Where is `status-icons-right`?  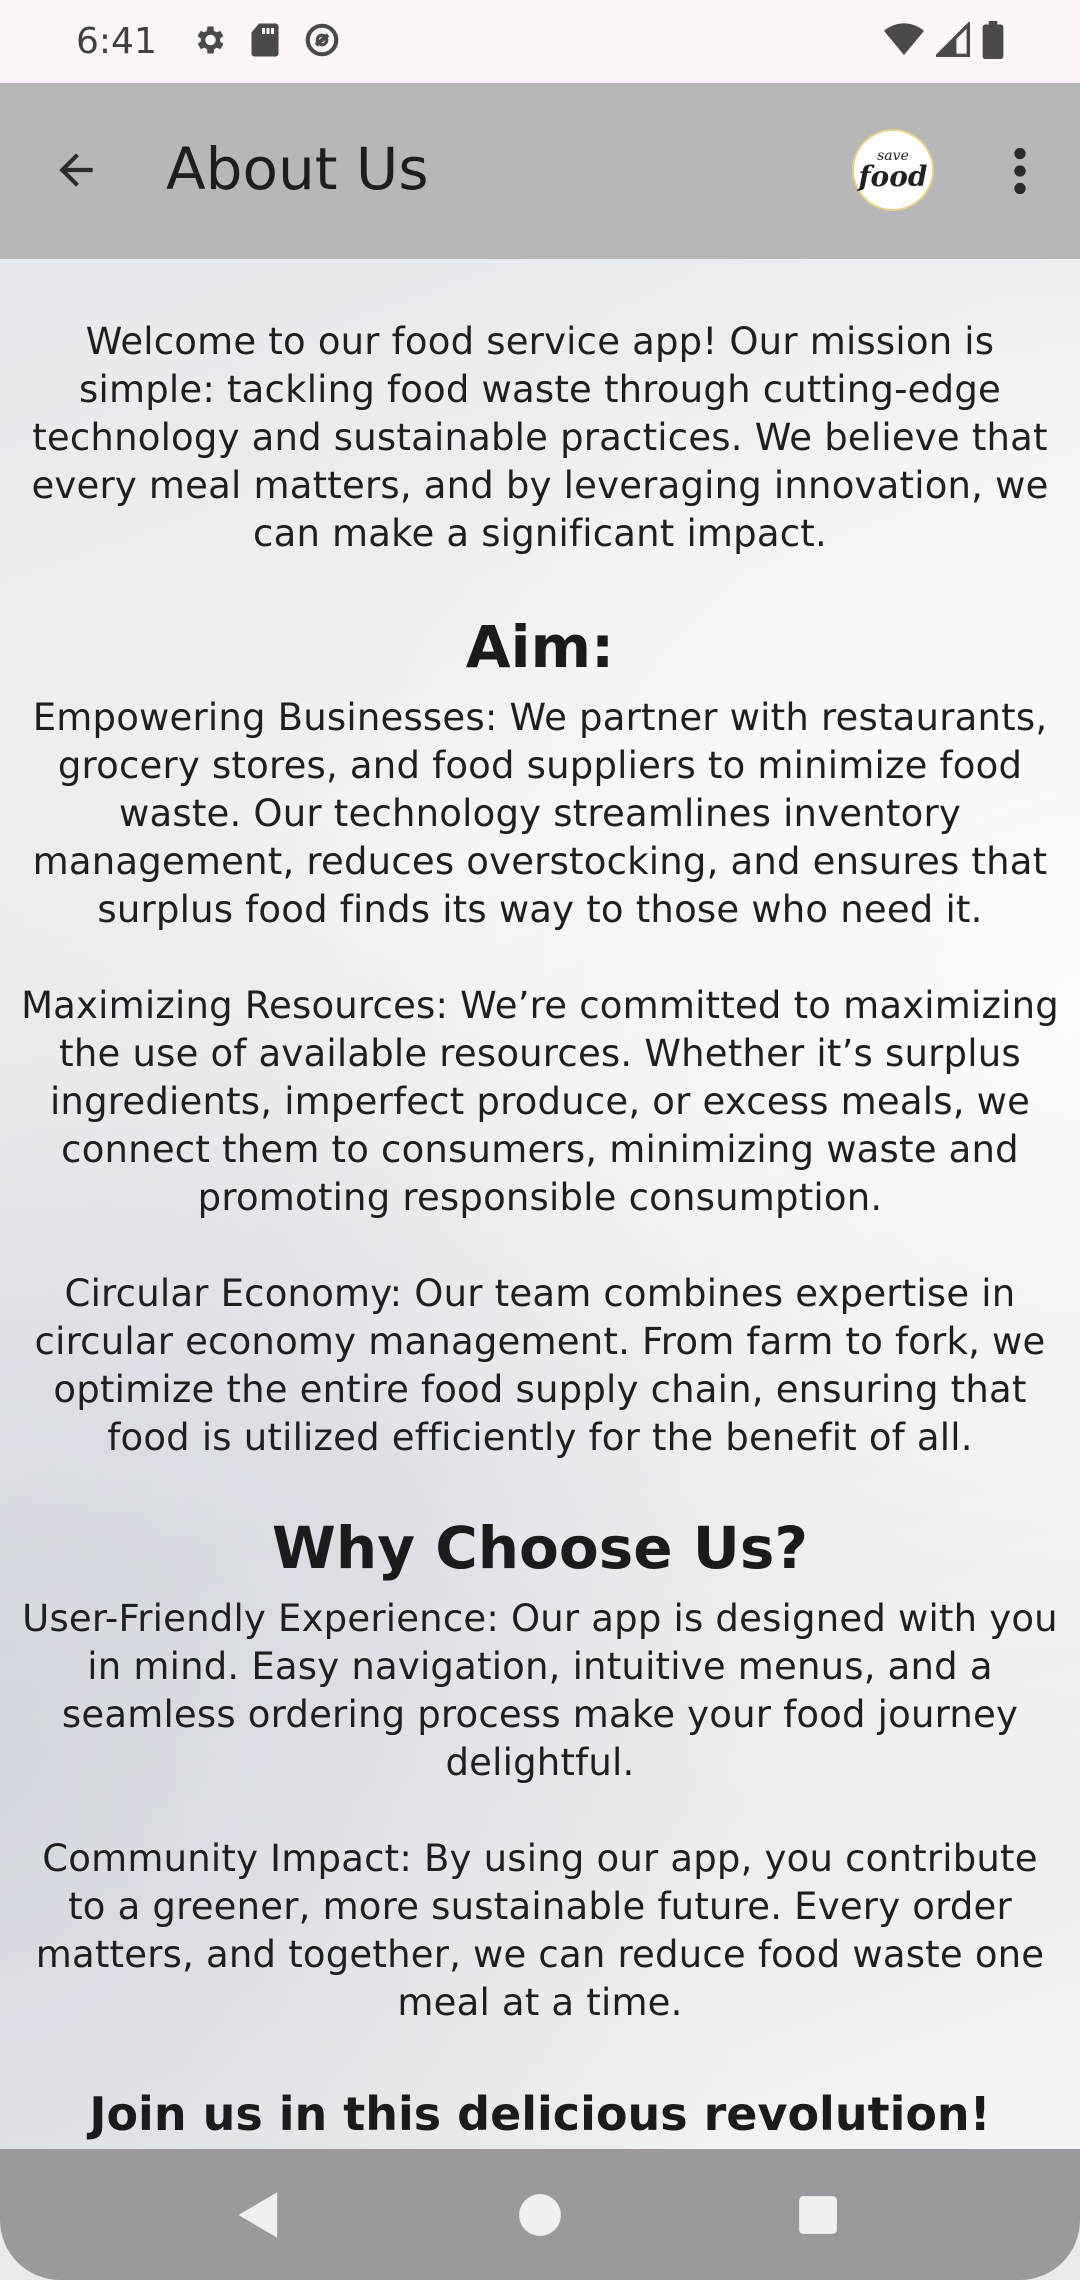
status-icons-right is located at coordinates (944, 41).